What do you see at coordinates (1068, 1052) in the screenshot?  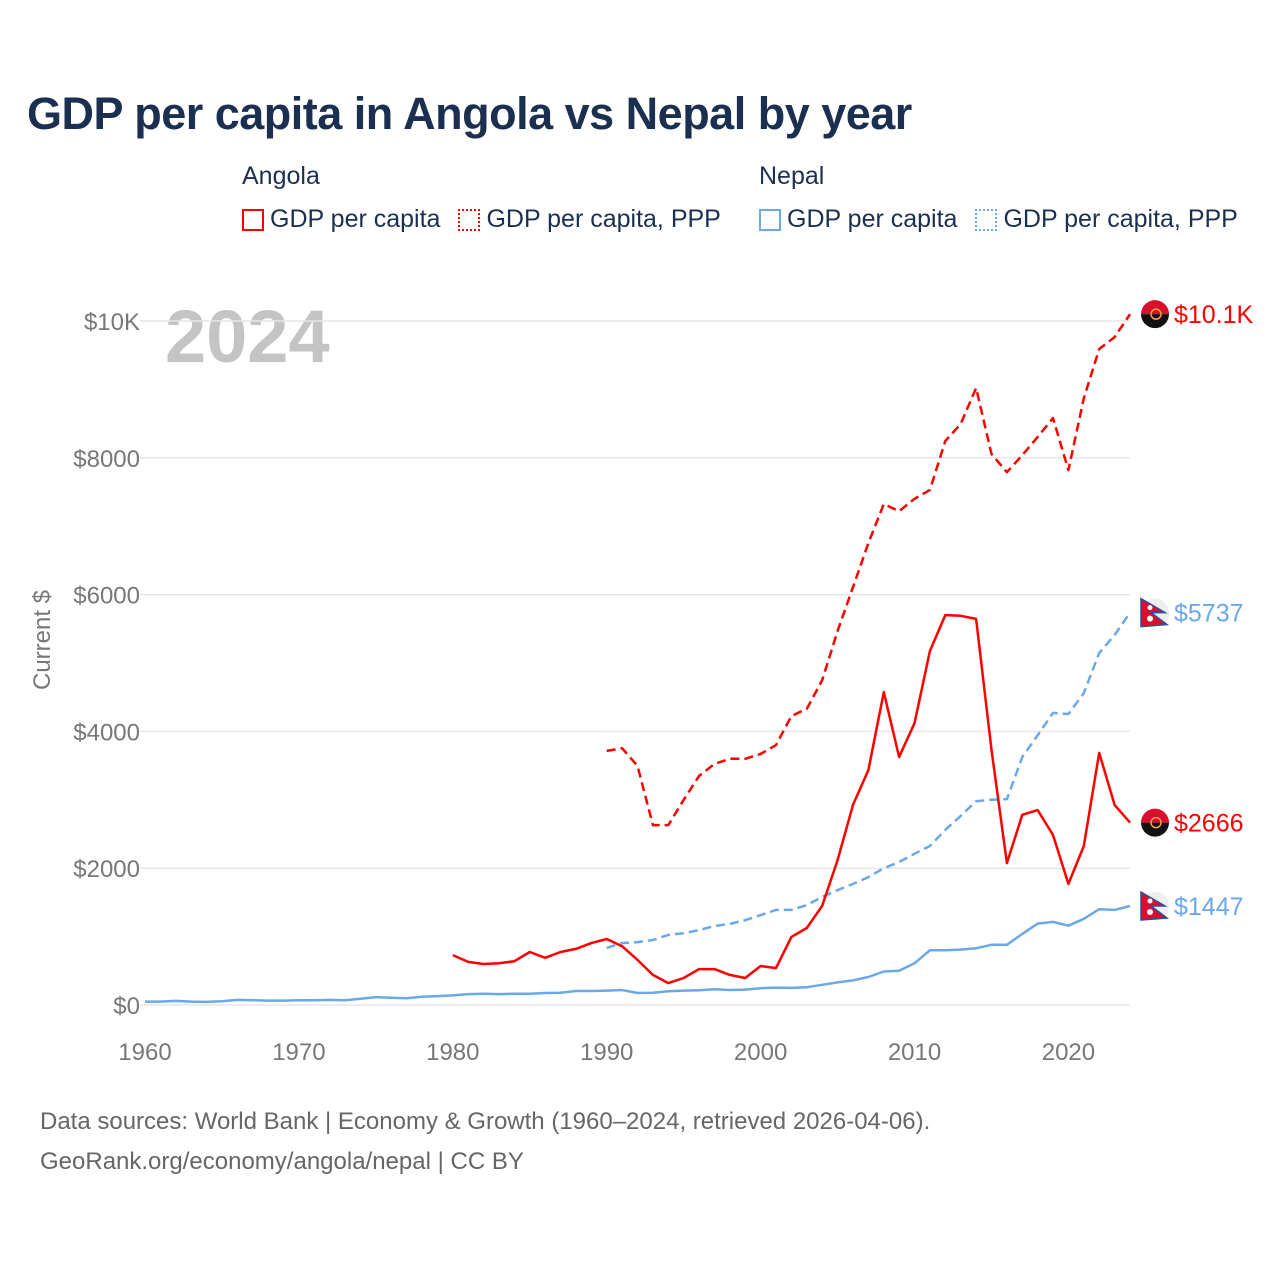 I see `x-tick-label: 2020` at bounding box center [1068, 1052].